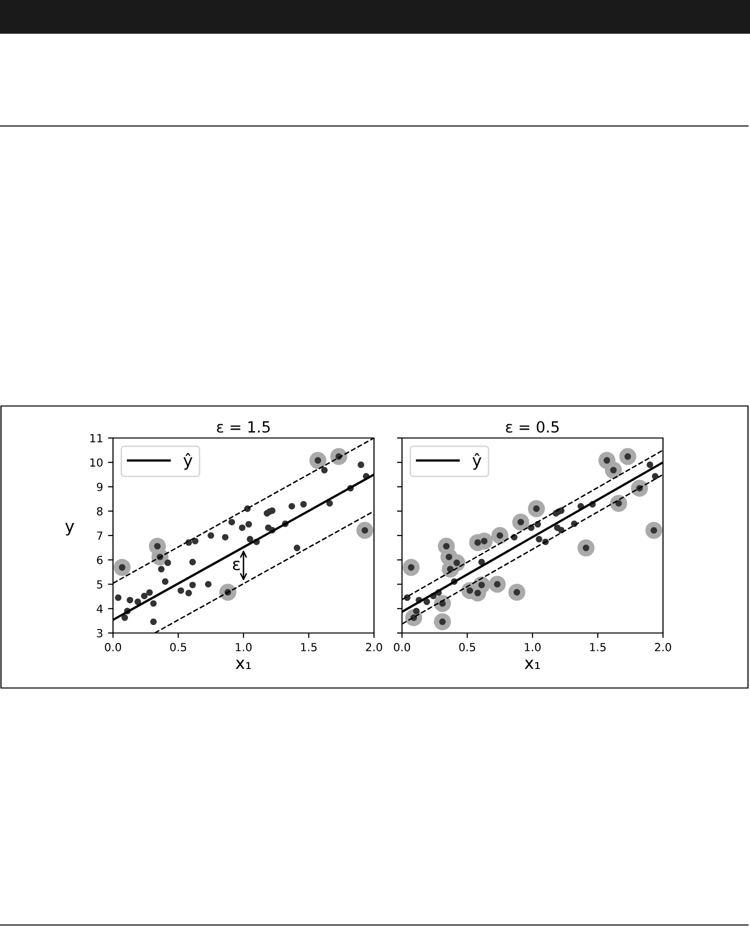 The width and height of the screenshot is (750, 928). Describe the element at coordinates (99, 633) in the screenshot. I see `y-tick-label: 3` at that location.